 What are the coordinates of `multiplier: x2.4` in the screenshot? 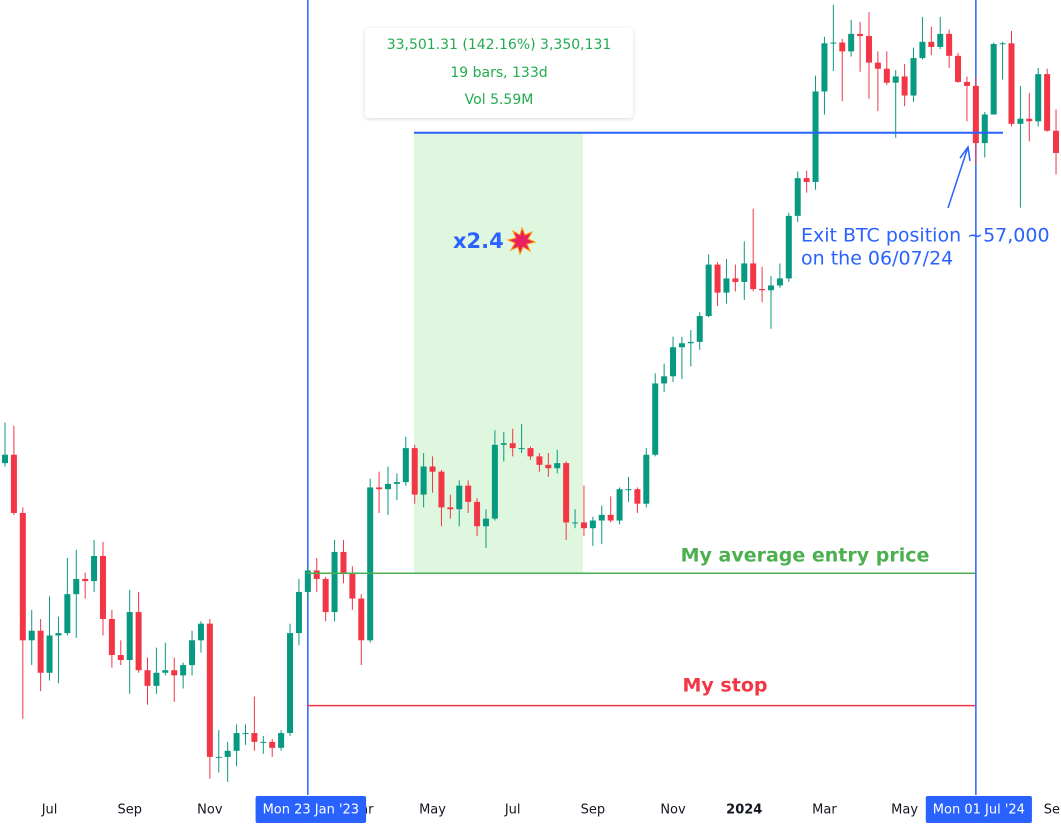 It's located at (478, 241).